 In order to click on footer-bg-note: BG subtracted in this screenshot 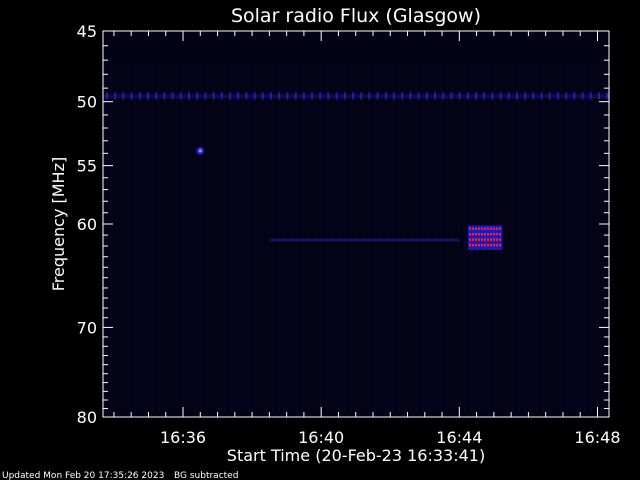, I will do `click(206, 475)`.